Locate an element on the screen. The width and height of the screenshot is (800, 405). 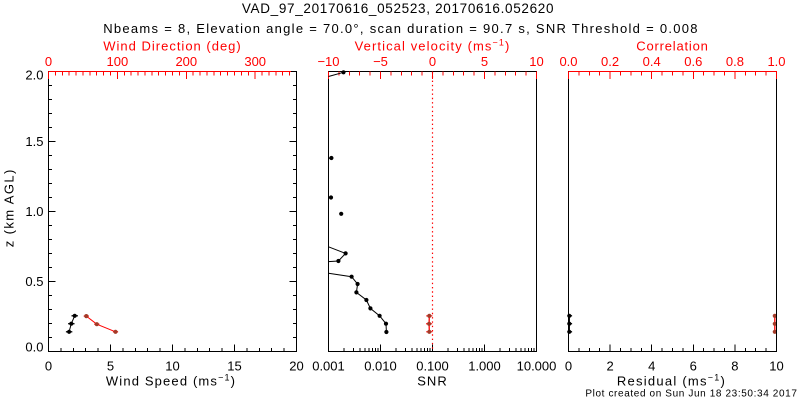
svg-text: 0.001 is located at coordinates (328, 366).